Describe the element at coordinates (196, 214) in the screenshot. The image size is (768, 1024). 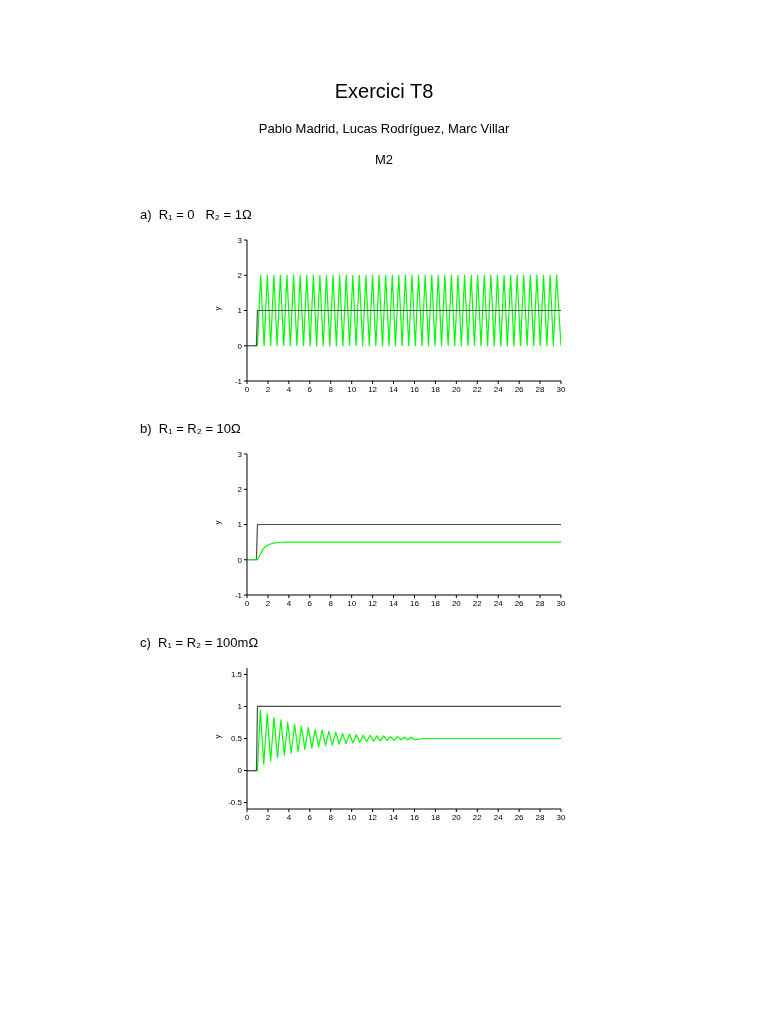
I see `chart-title: a) R₁ = 0 R₂ = 1Ω` at that location.